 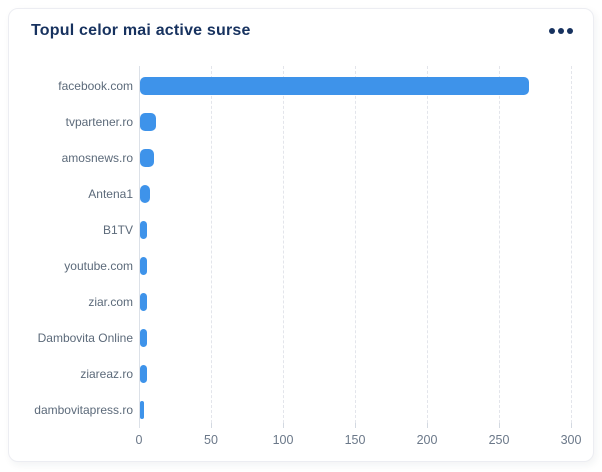 What do you see at coordinates (110, 302) in the screenshot?
I see `category-label: ziar.com` at bounding box center [110, 302].